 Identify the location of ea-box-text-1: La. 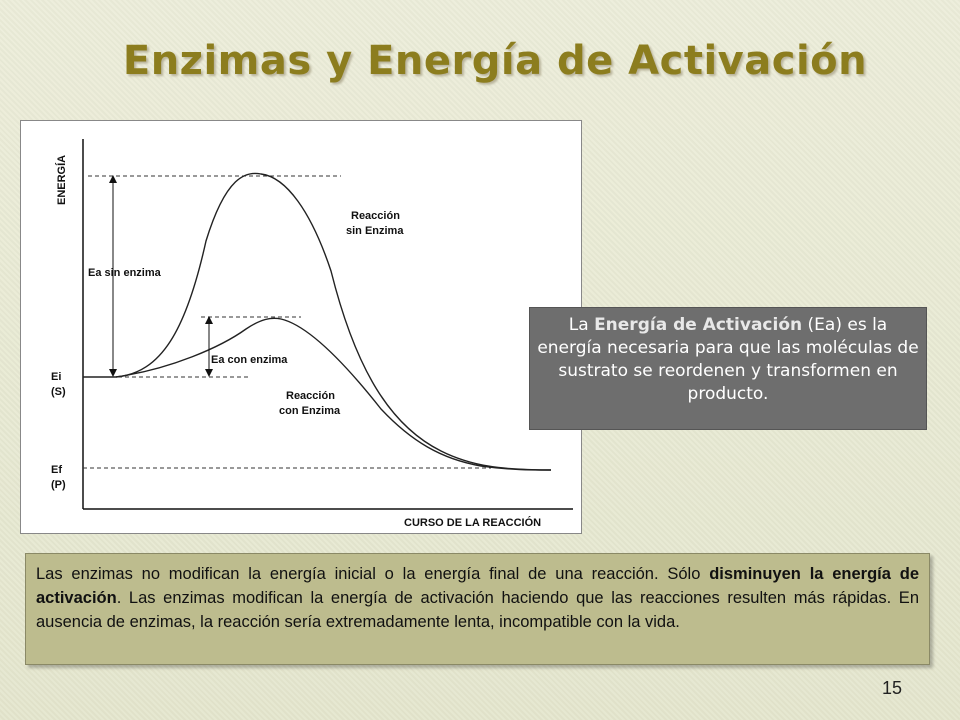
(581, 325).